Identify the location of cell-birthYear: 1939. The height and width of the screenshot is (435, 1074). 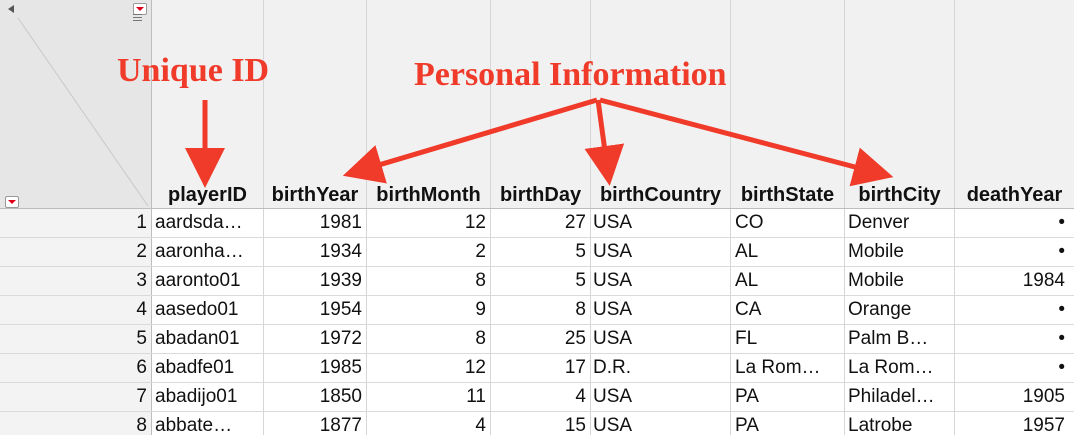
(340, 280).